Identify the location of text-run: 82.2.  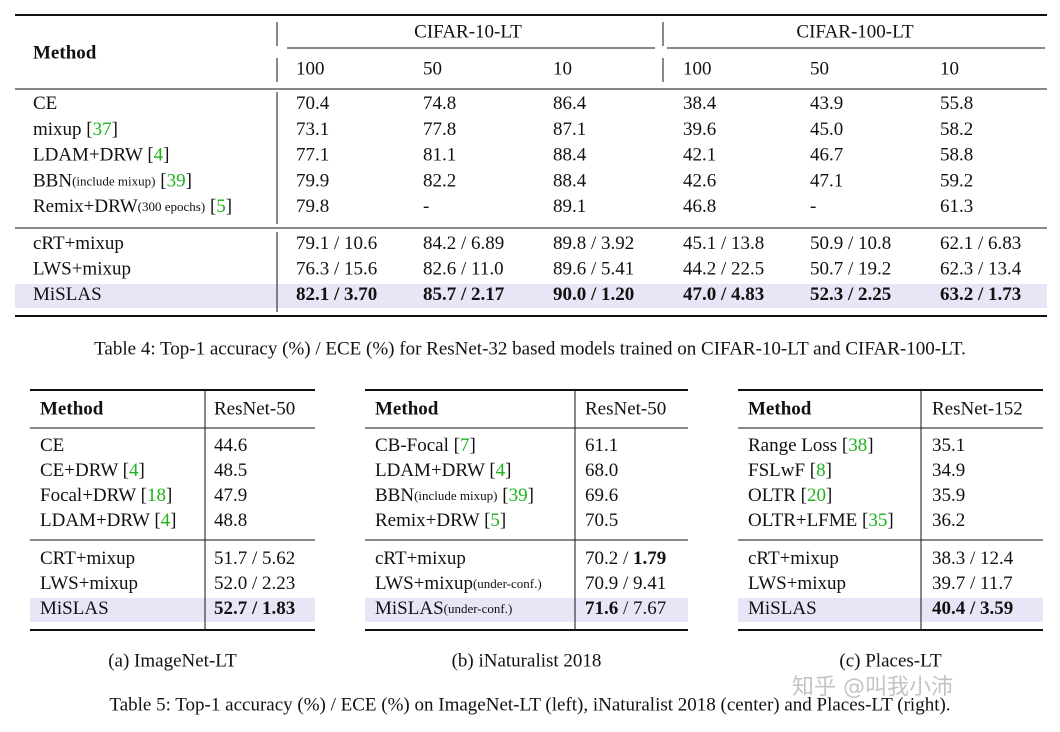
(439, 181).